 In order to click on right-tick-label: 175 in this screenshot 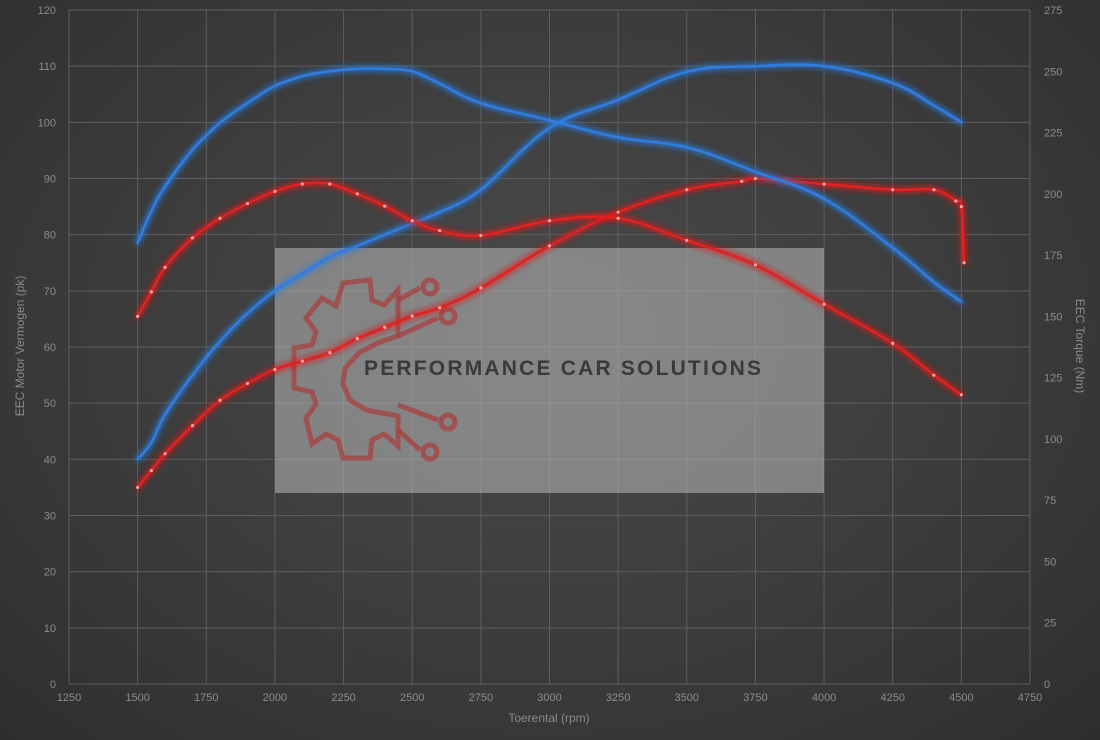, I will do `click(1053, 256)`.